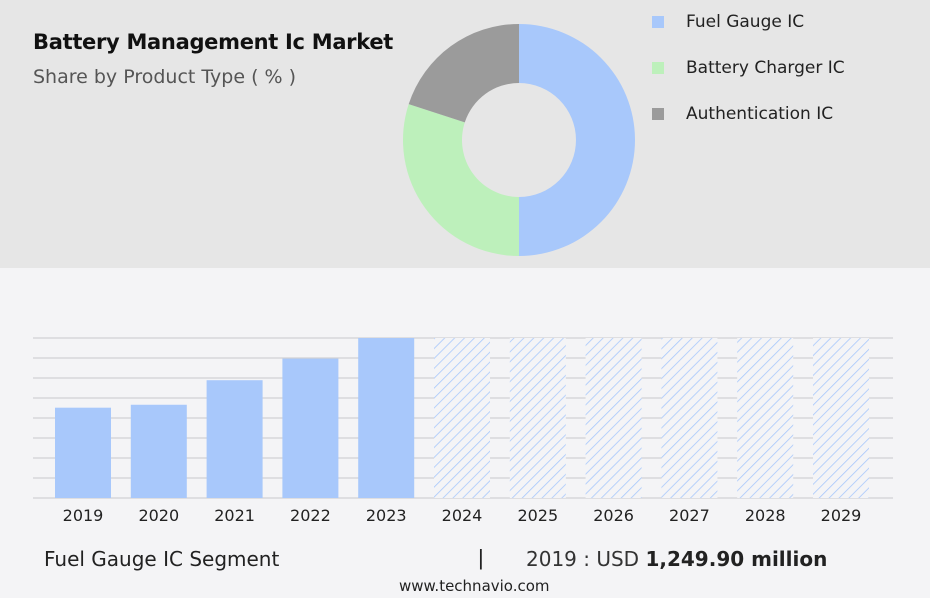 Image resolution: width=930 pixels, height=598 pixels. I want to click on legend-item-authentication: Authentication IC, so click(748, 113).